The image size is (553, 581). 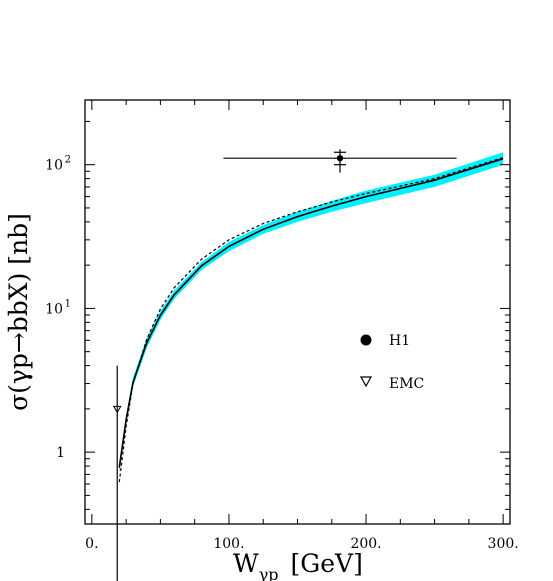 I want to click on x-tick-label: 100., so click(x=228, y=544).